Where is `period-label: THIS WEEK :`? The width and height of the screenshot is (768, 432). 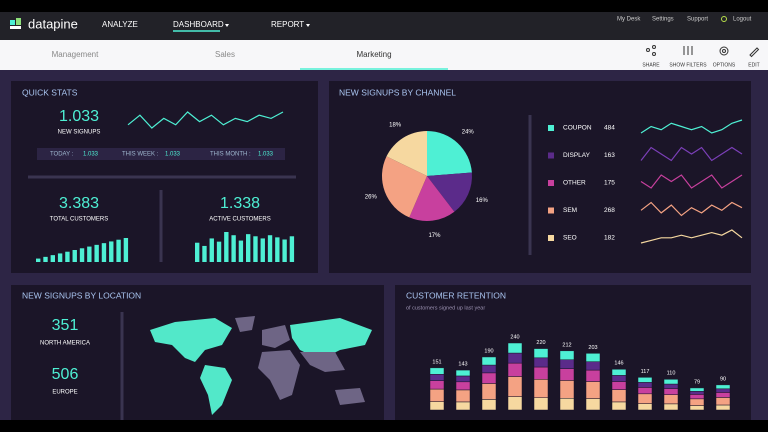 period-label: THIS WEEK : is located at coordinates (140, 155).